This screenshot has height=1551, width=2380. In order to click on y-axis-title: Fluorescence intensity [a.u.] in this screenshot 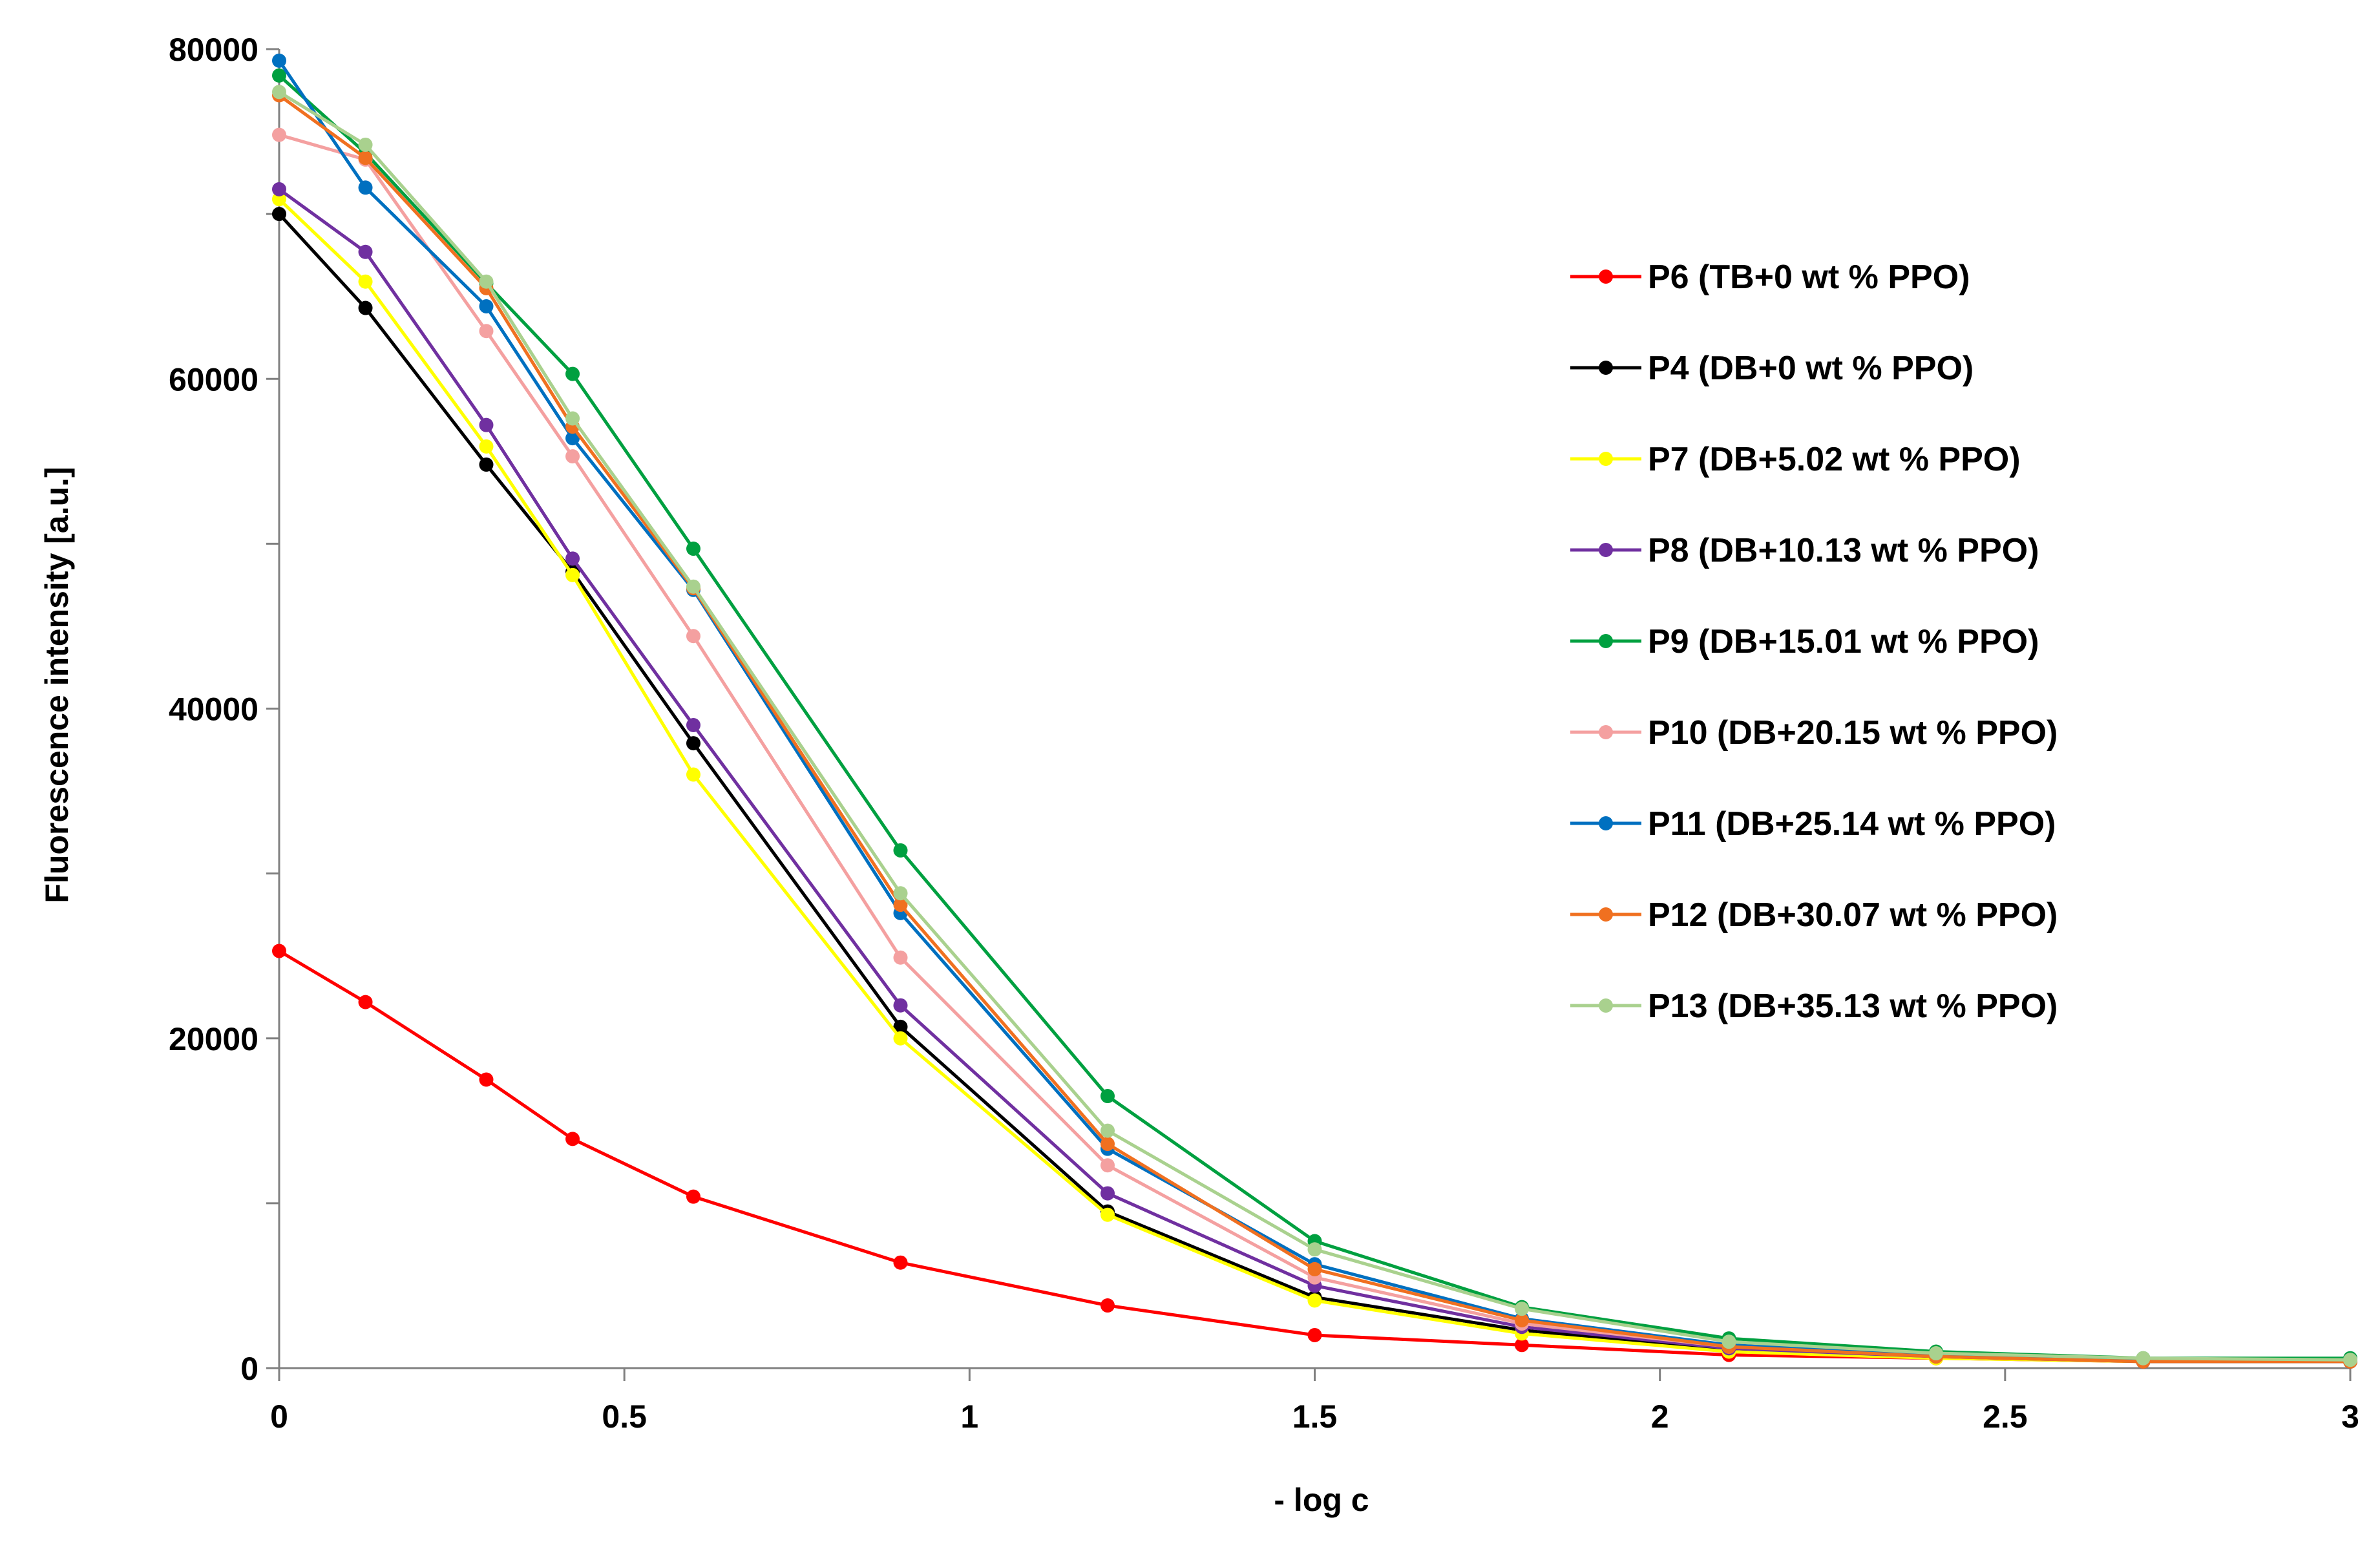, I will do `click(57, 685)`.